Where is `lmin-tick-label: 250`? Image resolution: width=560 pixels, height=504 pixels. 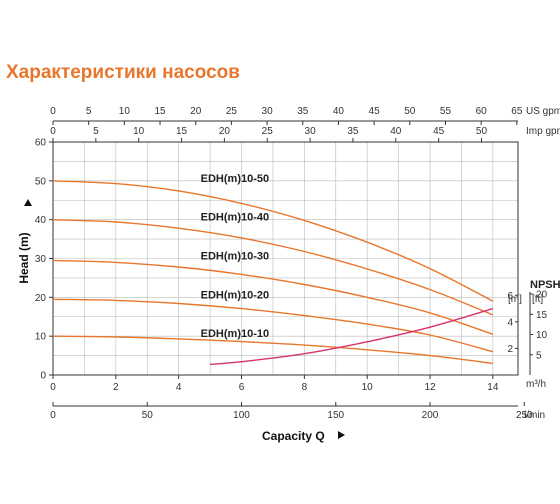
lmin-tick-label: 250 is located at coordinates (524, 415).